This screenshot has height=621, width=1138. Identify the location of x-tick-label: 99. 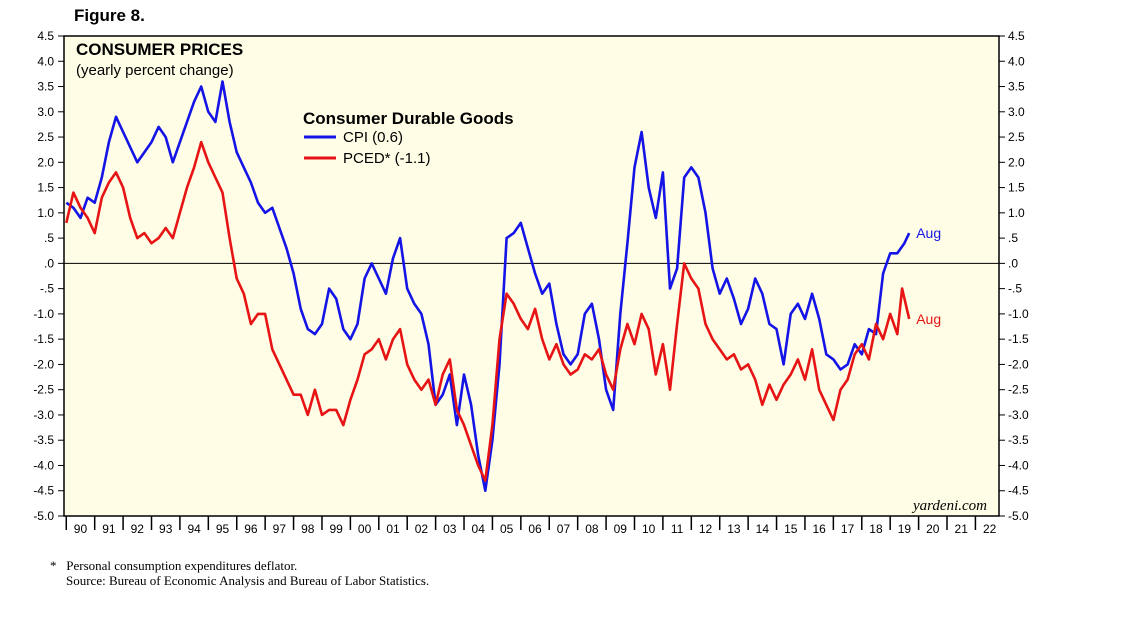
(336, 529).